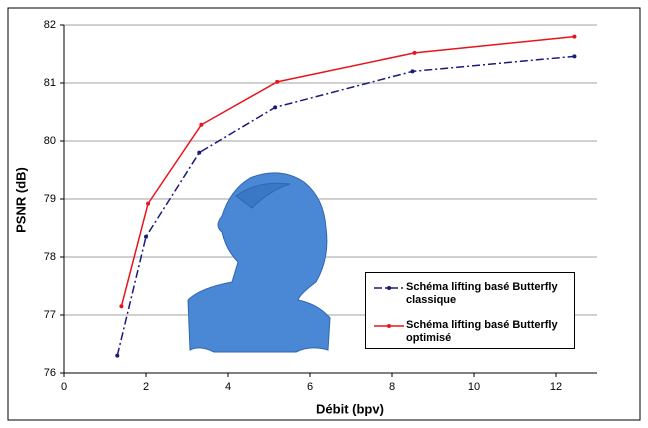  Describe the element at coordinates (392, 387) in the screenshot. I see `x-tick-label: 8` at that location.